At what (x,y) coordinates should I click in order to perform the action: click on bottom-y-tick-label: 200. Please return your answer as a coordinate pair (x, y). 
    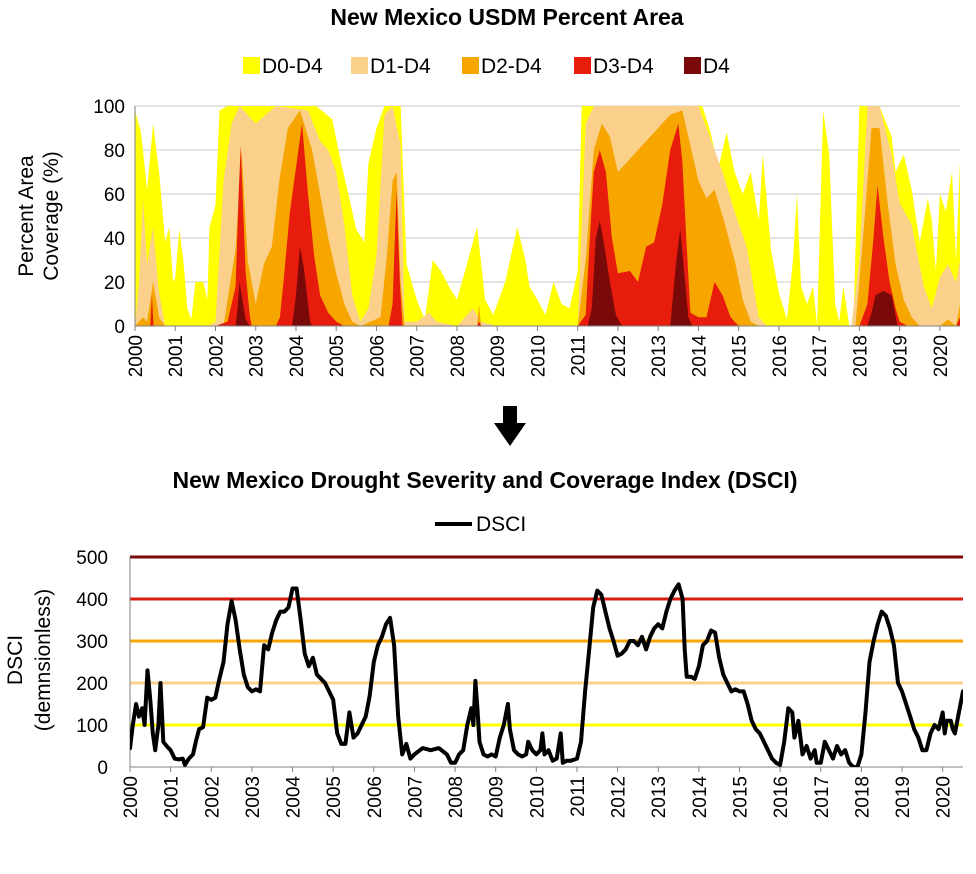
    Looking at the image, I should click on (92, 684).